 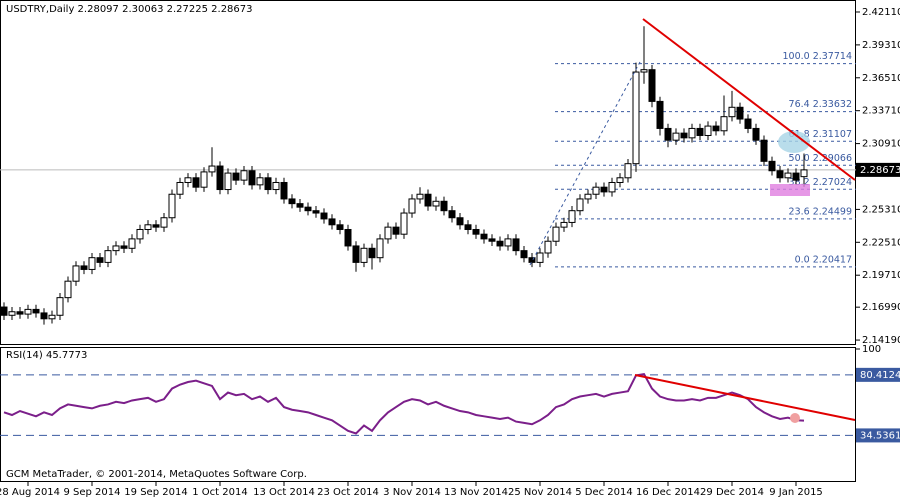 What do you see at coordinates (820, 182) in the screenshot?
I see `fib-label: 38.2 2.27024` at bounding box center [820, 182].